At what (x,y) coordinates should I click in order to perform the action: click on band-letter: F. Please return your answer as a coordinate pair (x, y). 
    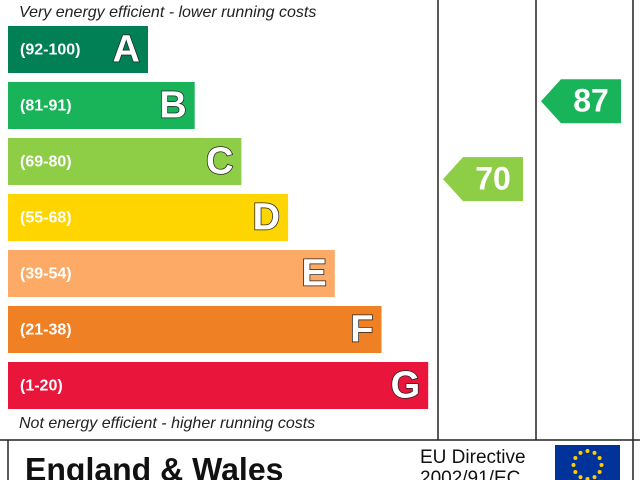
    Looking at the image, I should click on (361, 330).